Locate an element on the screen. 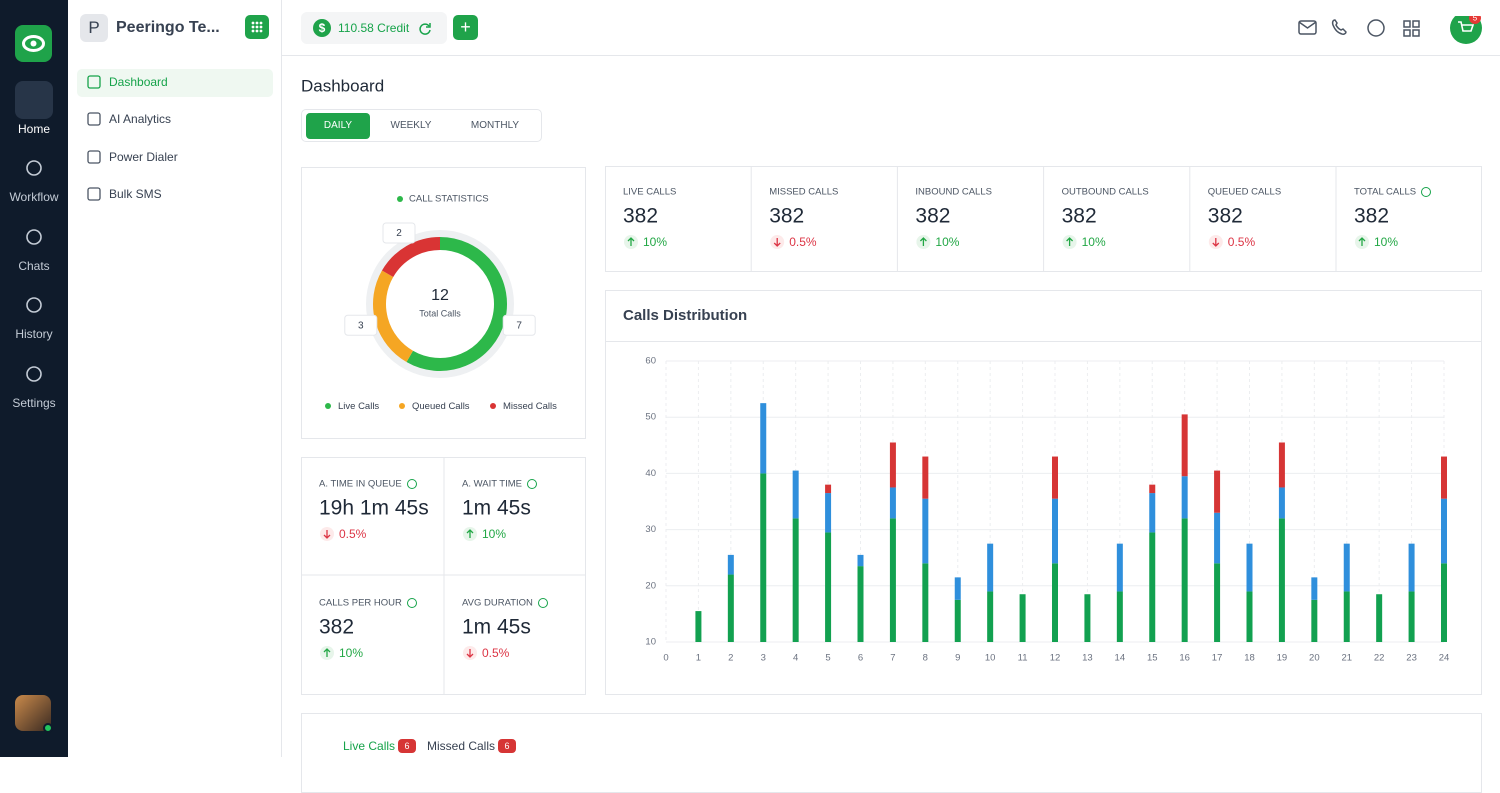 This screenshot has width=1500, height=793. cart-badge is located at coordinates (1475, 20).